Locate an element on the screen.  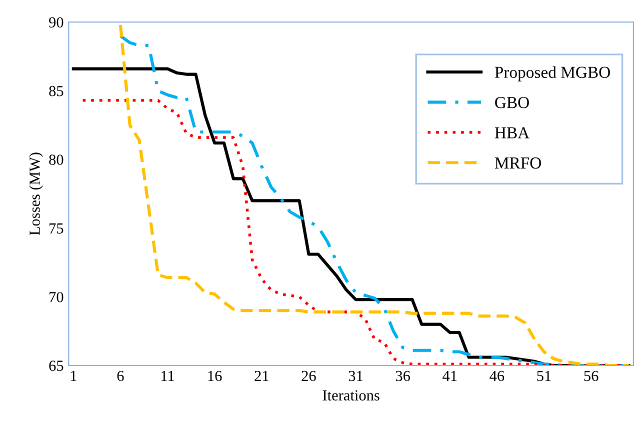
legend-label: GBO is located at coordinates (512, 102).